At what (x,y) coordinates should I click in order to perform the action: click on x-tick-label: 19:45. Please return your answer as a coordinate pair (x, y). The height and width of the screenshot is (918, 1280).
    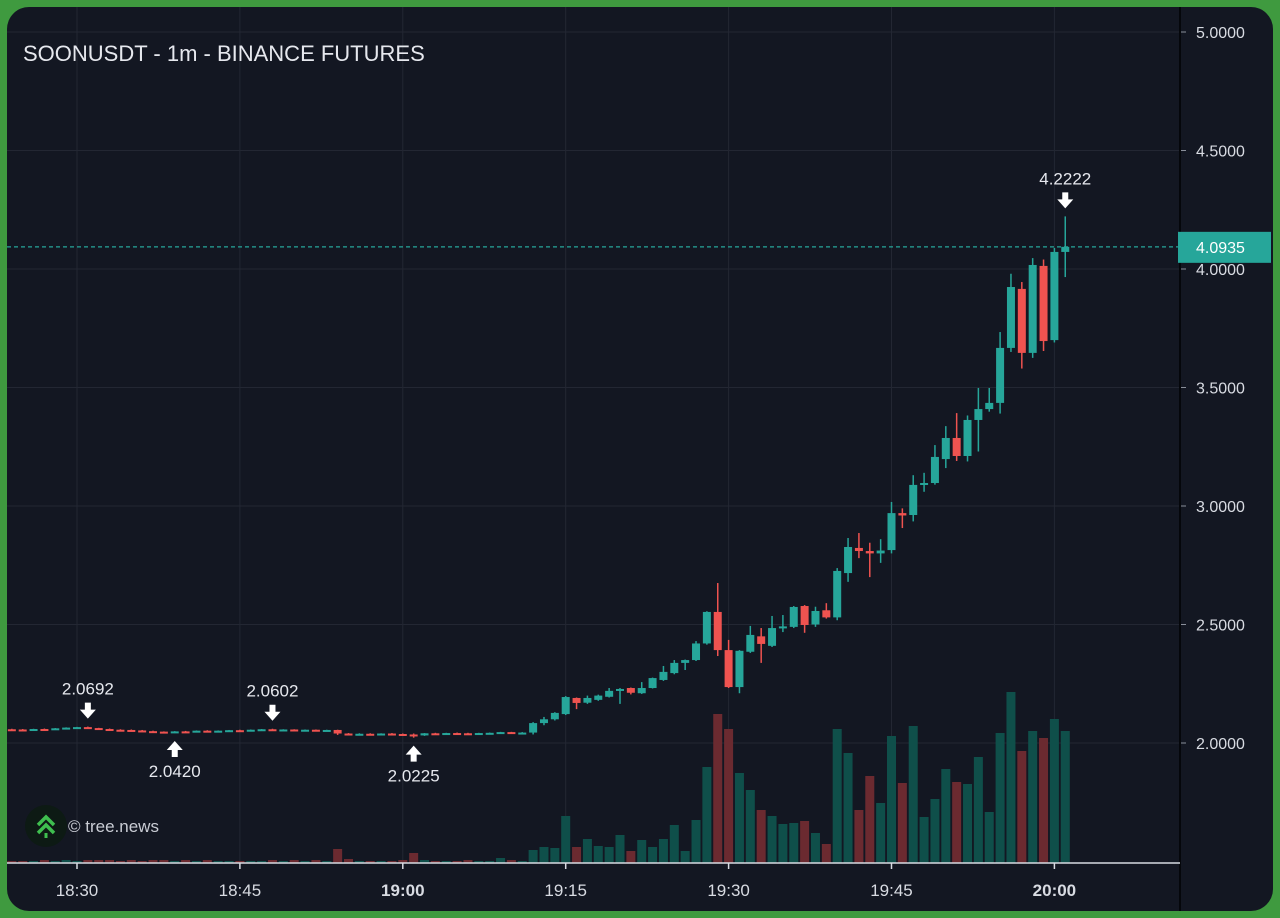
    Looking at the image, I should click on (891, 890).